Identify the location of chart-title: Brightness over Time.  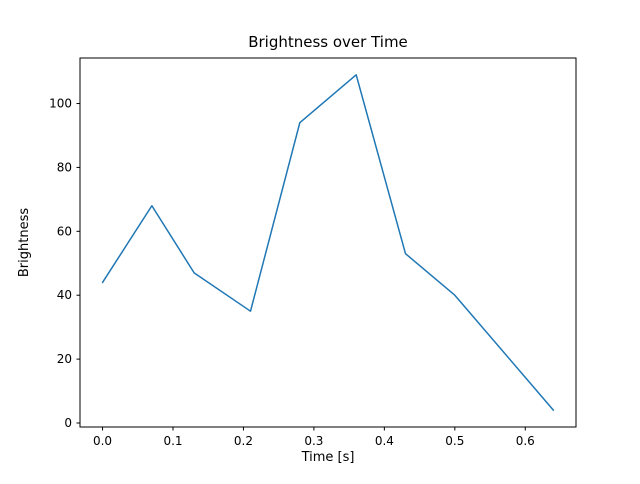
(328, 42).